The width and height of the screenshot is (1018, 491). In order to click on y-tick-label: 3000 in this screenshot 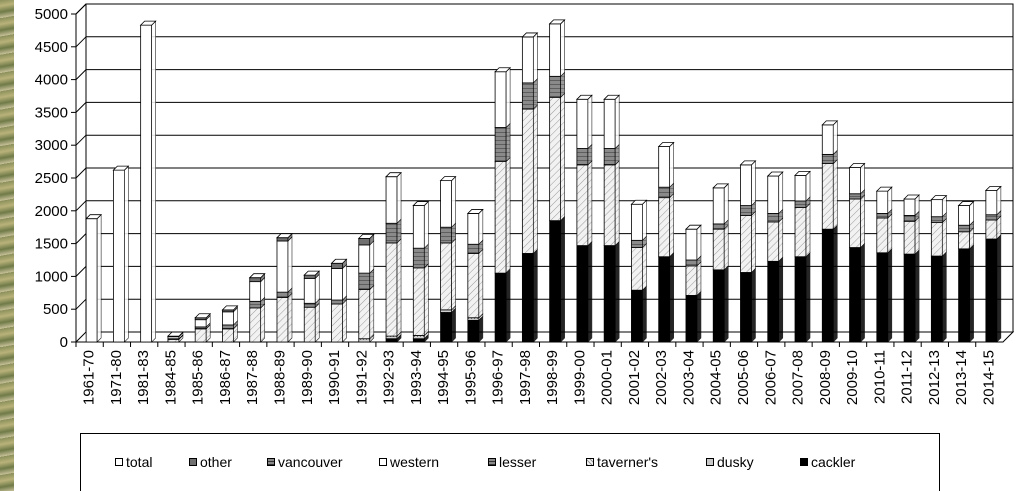, I will do `click(51, 145)`.